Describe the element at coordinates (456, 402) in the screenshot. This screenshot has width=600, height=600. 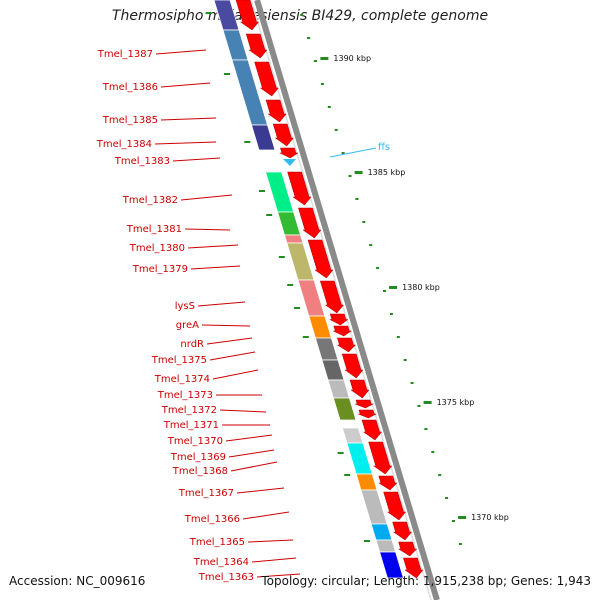
I see `scale-label: 1375 kbp` at that location.